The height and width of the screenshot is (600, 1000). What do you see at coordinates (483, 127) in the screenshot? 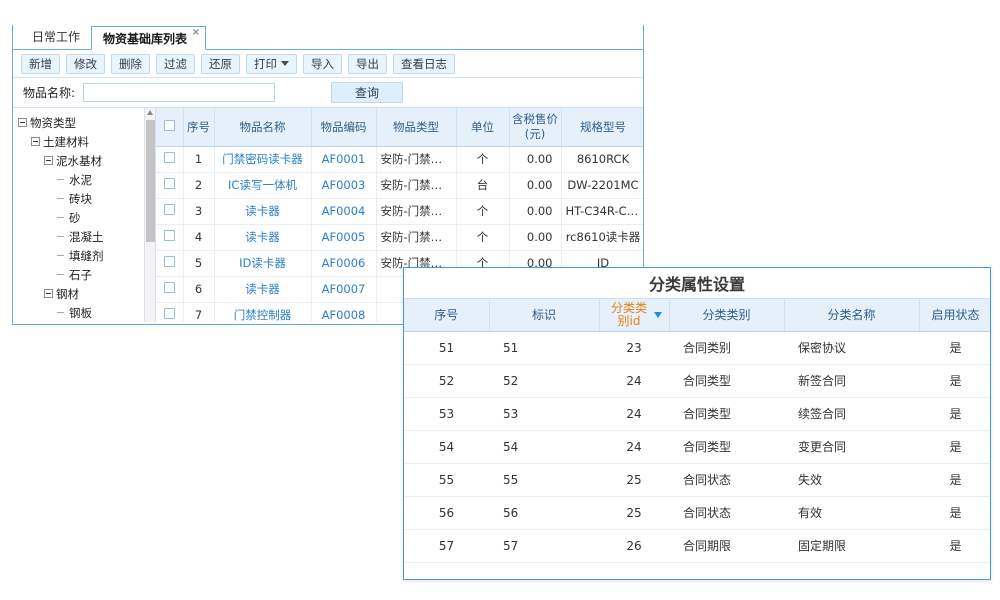
I see `column-unit: 单位` at bounding box center [483, 127].